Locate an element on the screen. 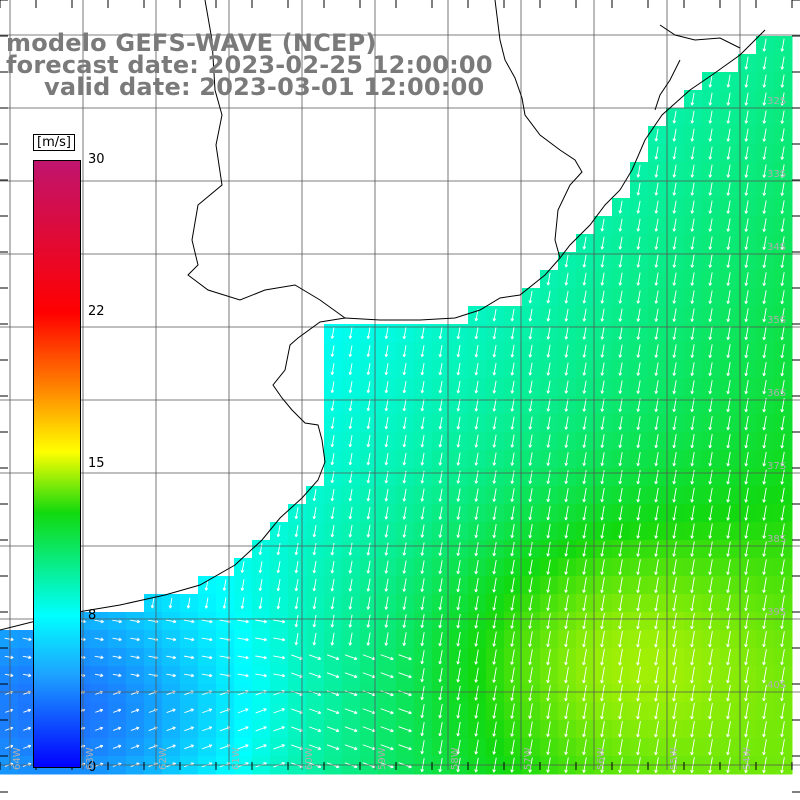 This screenshot has width=800, height=800. forecast-date: forecast date: 2023-02-25 12:00:00 is located at coordinates (249, 65).